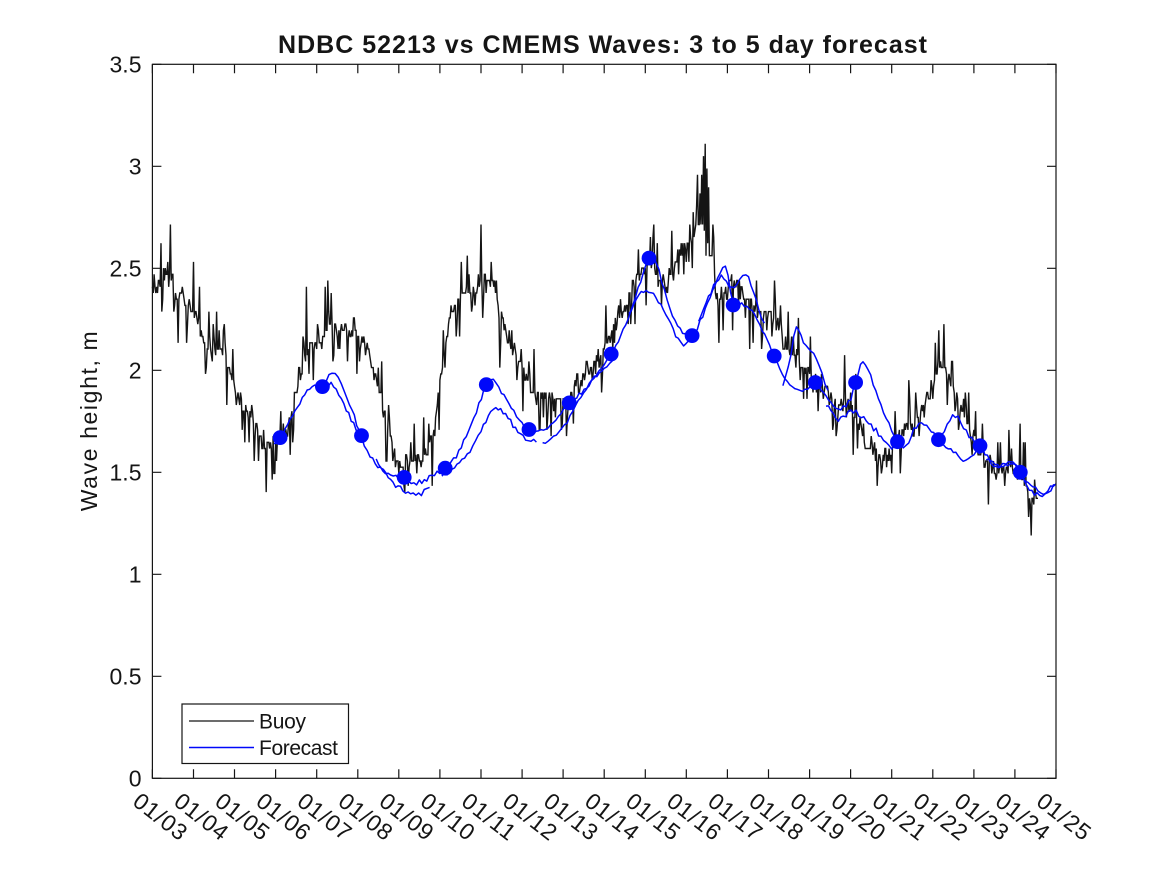  What do you see at coordinates (135, 167) in the screenshot?
I see `svg-text: 3` at bounding box center [135, 167].